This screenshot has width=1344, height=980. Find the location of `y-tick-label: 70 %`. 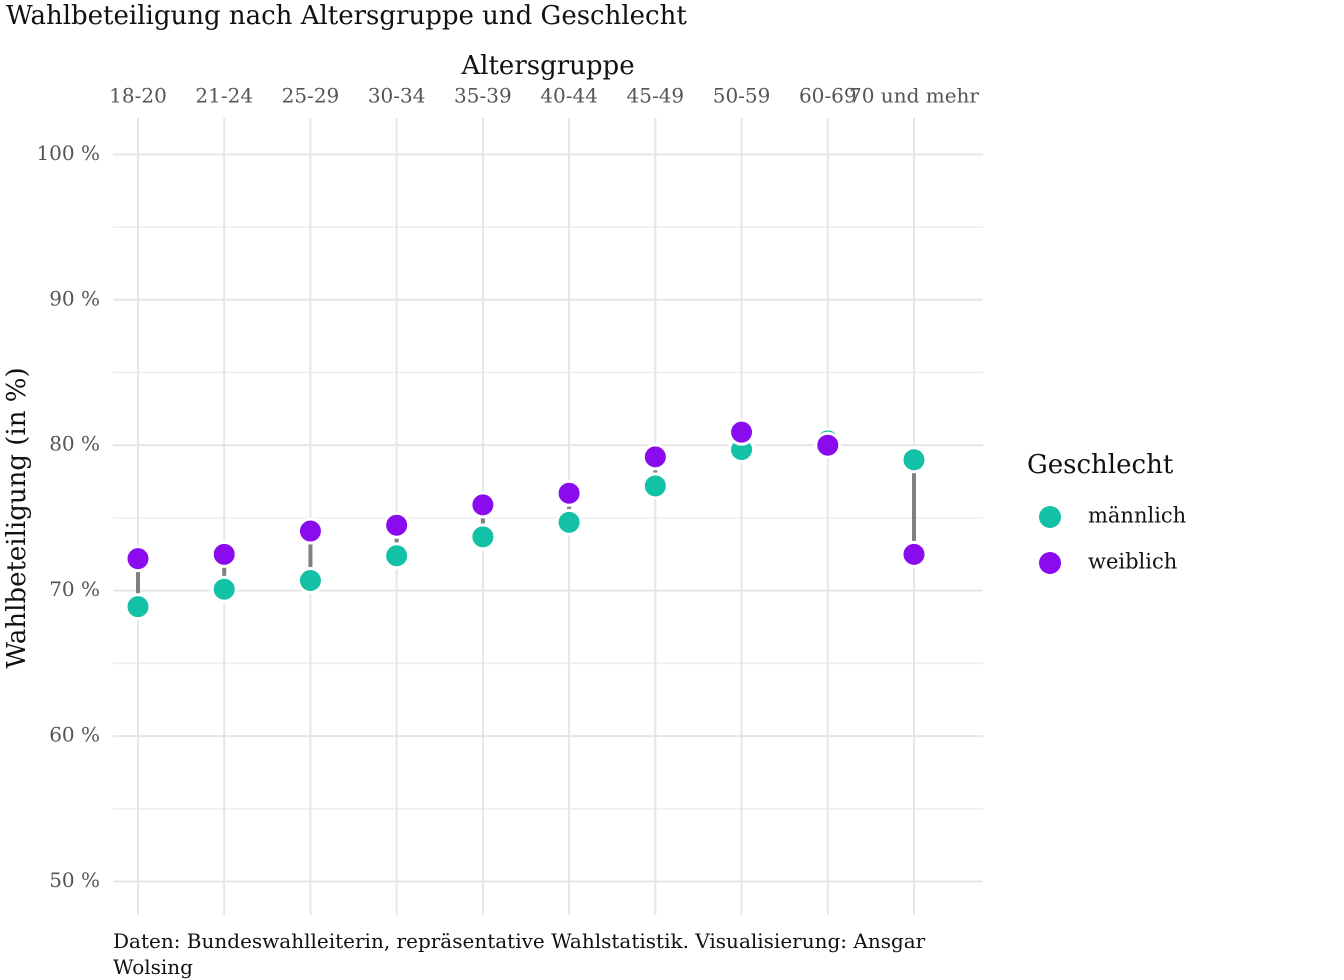

y-tick-label: 70 % is located at coordinates (74, 589).